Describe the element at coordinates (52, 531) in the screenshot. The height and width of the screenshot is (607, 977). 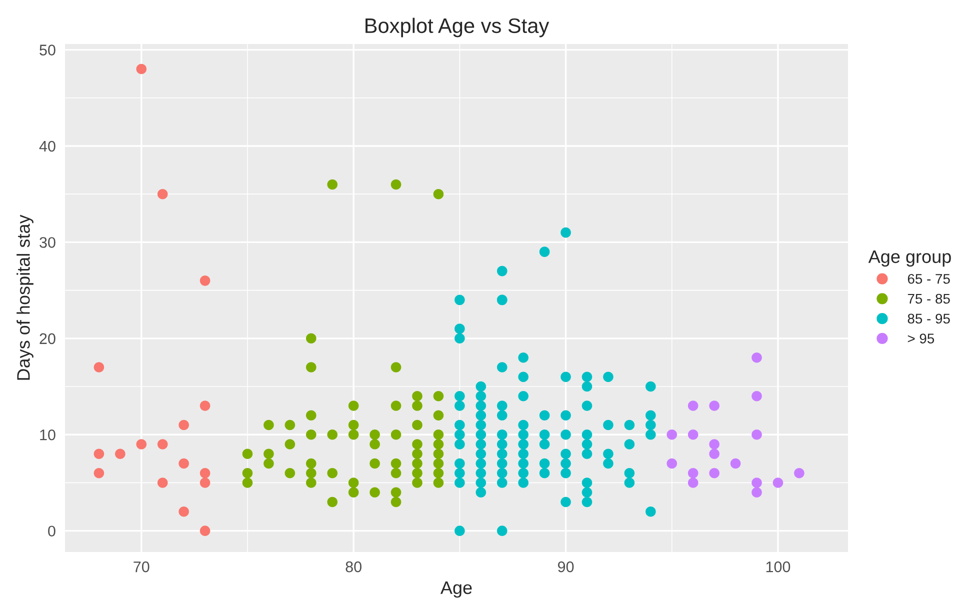
I see `y-tick-label: 0` at that location.